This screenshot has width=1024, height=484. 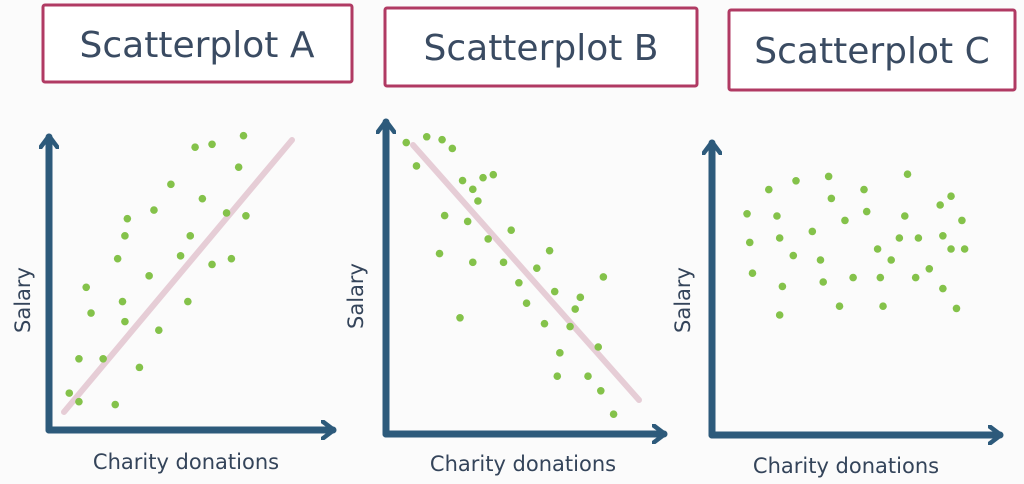 I want to click on title-a: Scatterplot A, so click(x=197, y=45).